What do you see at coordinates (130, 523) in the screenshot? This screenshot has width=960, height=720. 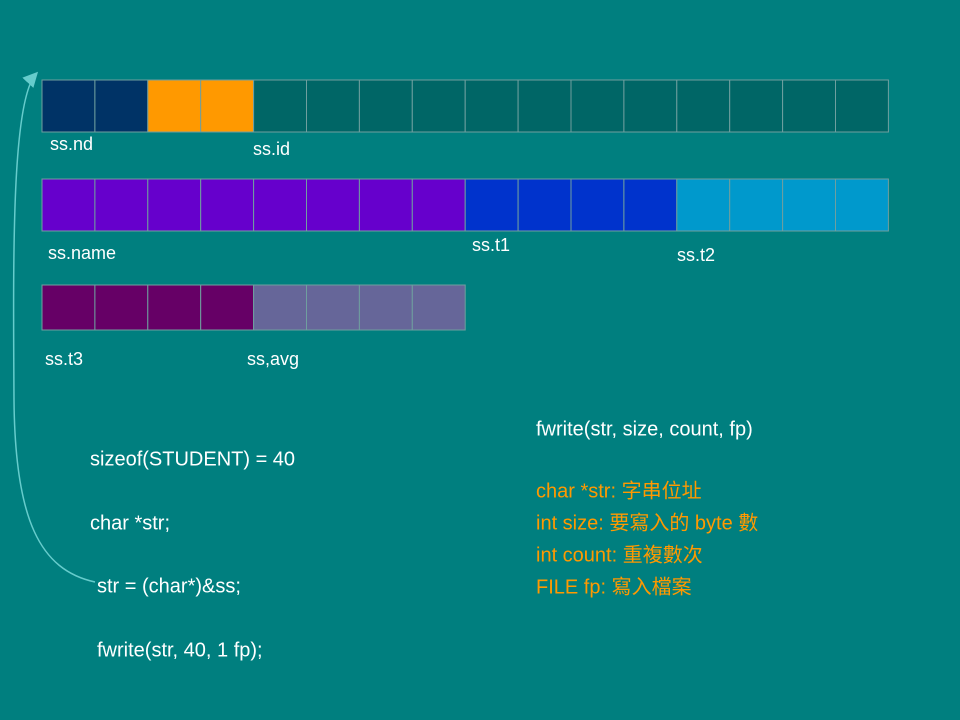 I see `code-line: char *str;` at bounding box center [130, 523].